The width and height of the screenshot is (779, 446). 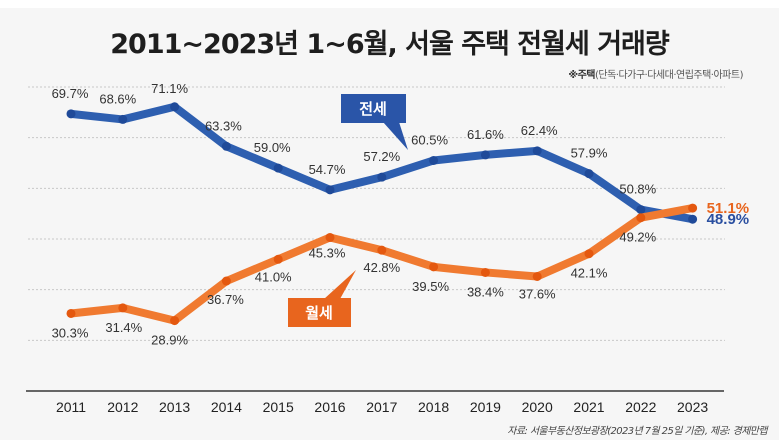 I want to click on x-tick-label: 2017, so click(x=381, y=407).